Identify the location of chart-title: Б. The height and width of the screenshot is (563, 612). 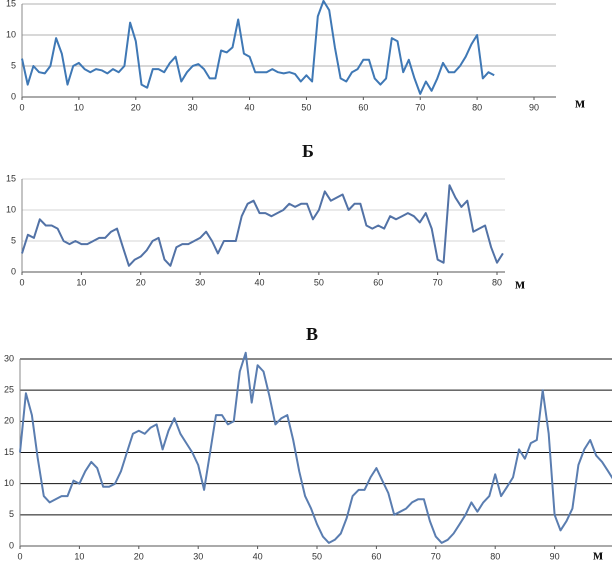
(308, 151).